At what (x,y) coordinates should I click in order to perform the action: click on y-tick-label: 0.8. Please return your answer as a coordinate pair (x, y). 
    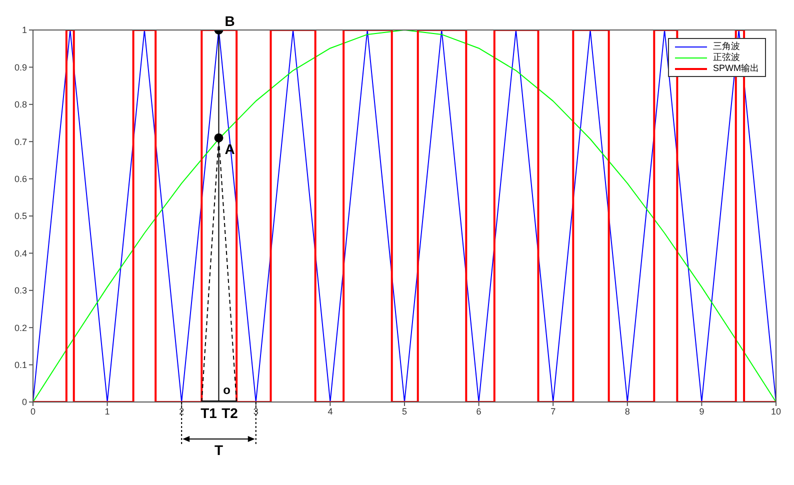
    Looking at the image, I should click on (20, 105).